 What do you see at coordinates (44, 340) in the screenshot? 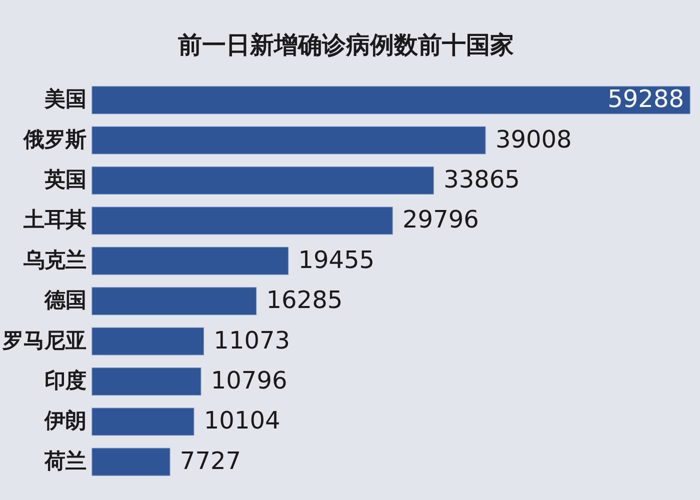
I see `y-tick-label: 罗马尼亚` at bounding box center [44, 340].